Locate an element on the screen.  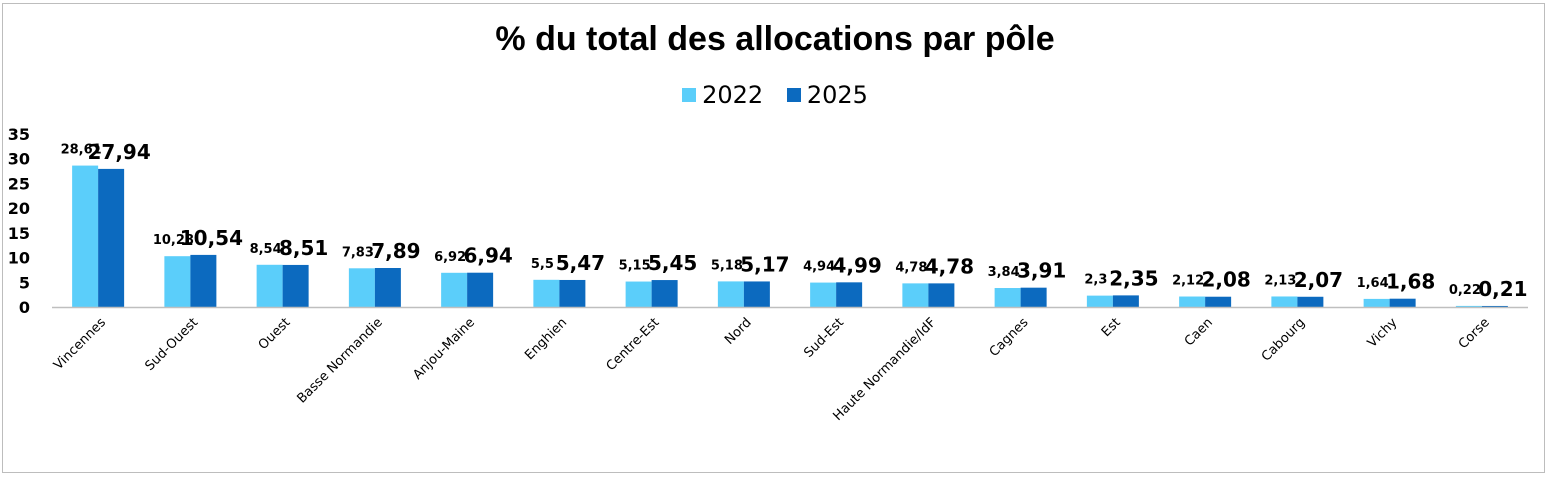
x-tick-label: Sud-Ouest is located at coordinates (171, 344).